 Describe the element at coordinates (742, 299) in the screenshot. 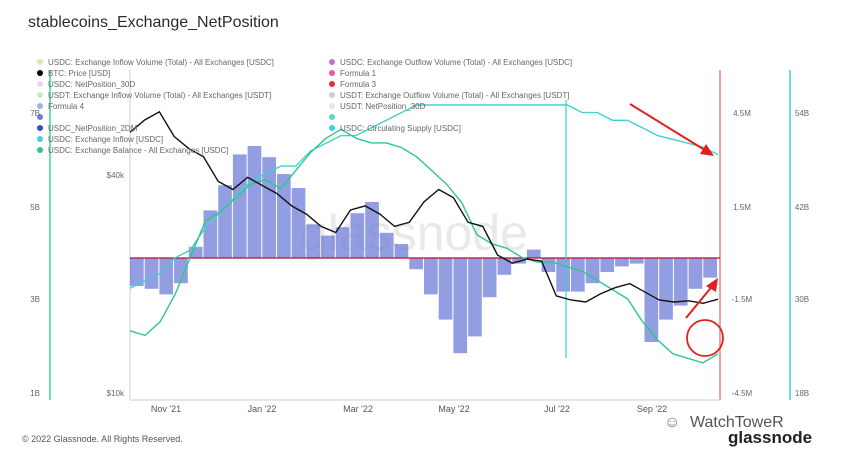

I see `axis-tick-label: -1.5M` at that location.